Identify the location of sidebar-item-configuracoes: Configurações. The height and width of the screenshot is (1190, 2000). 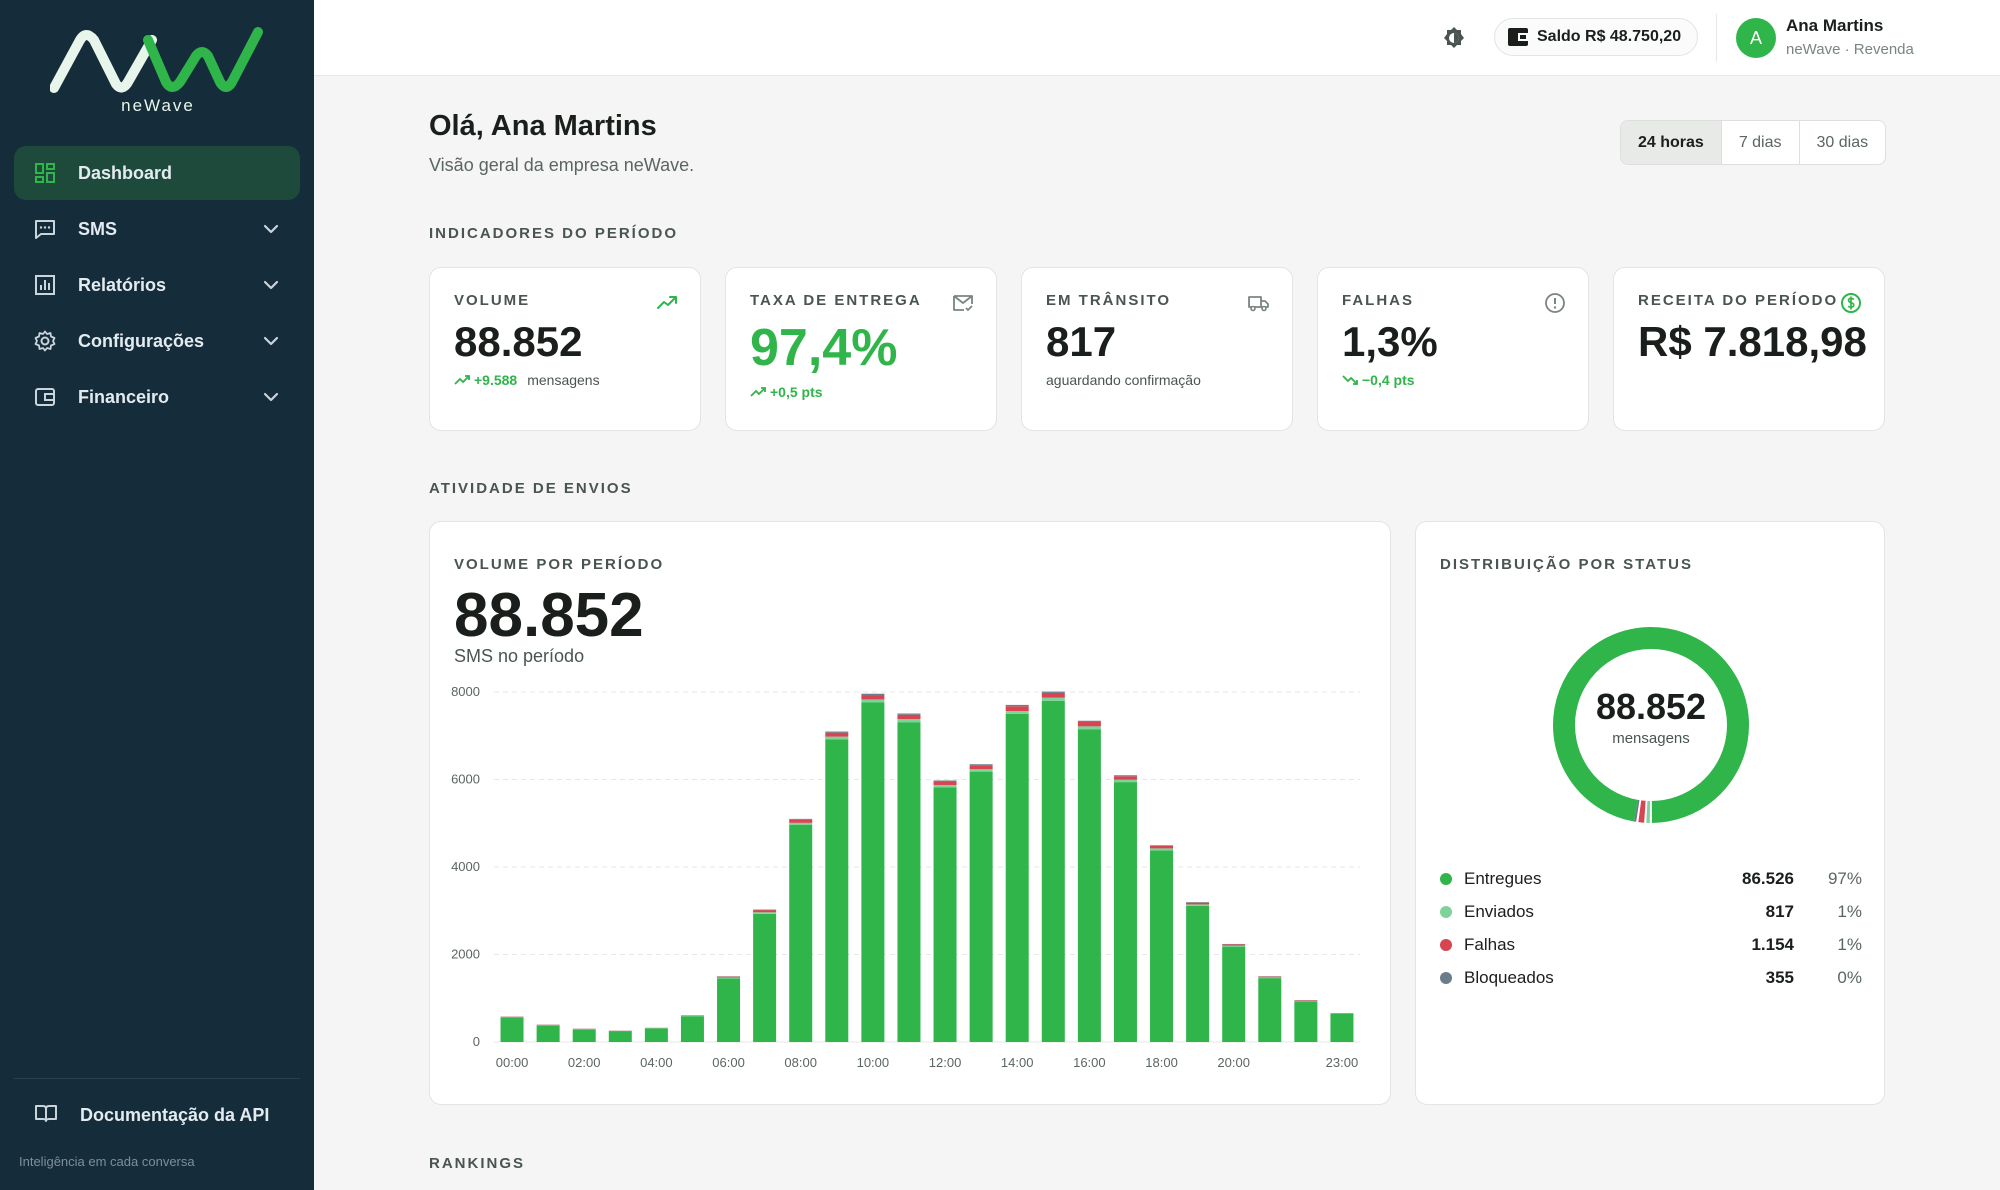
(157, 341).